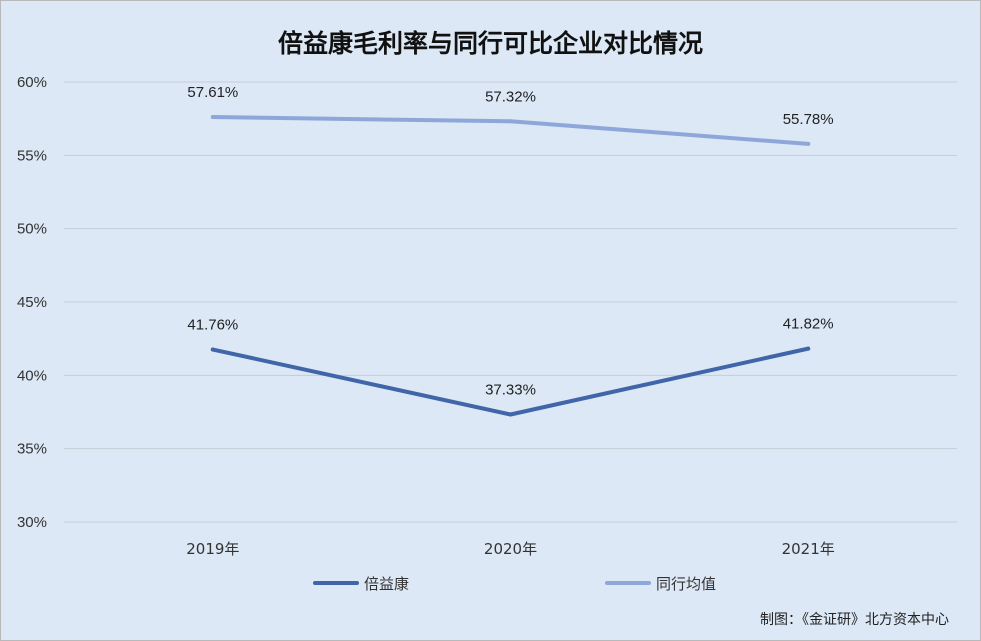 This screenshot has height=641, width=981. What do you see at coordinates (32, 155) in the screenshot?
I see `y-tick-label: 55%` at bounding box center [32, 155].